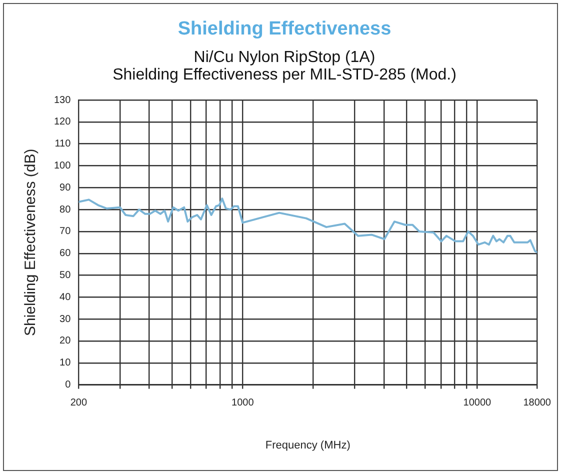 The height and width of the screenshot is (476, 563). I want to click on x-tick-label: 1000, so click(243, 403).